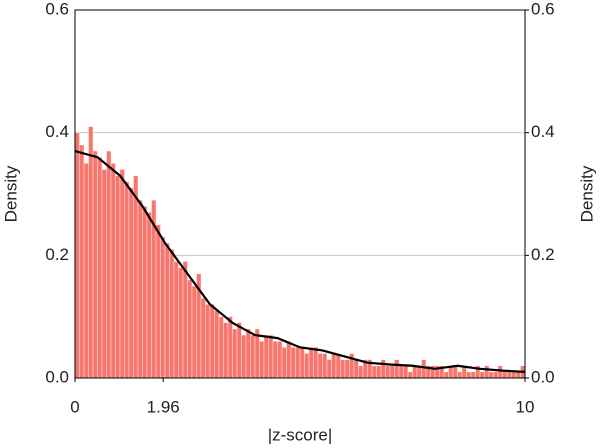 Image resolution: width=600 pixels, height=448 pixels. What do you see at coordinates (57, 131) in the screenshot?
I see `y-tick-label: 0.4` at bounding box center [57, 131].